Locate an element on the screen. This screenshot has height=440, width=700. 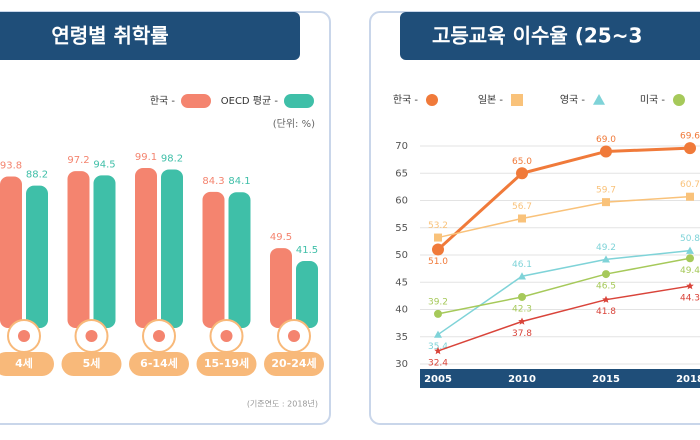
value-label: 37.8 is located at coordinates (522, 334).